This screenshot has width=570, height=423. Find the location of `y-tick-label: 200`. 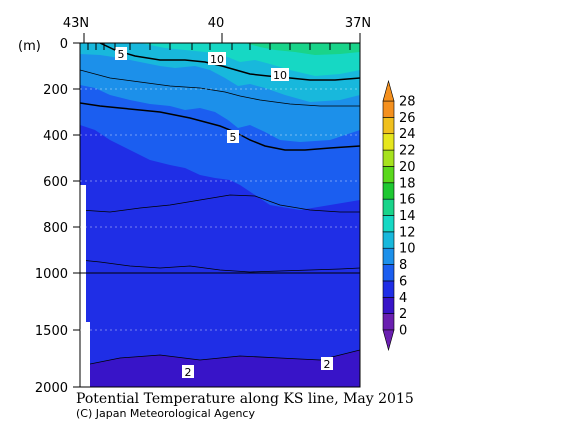

y-tick-label: 200 is located at coordinates (55, 90).